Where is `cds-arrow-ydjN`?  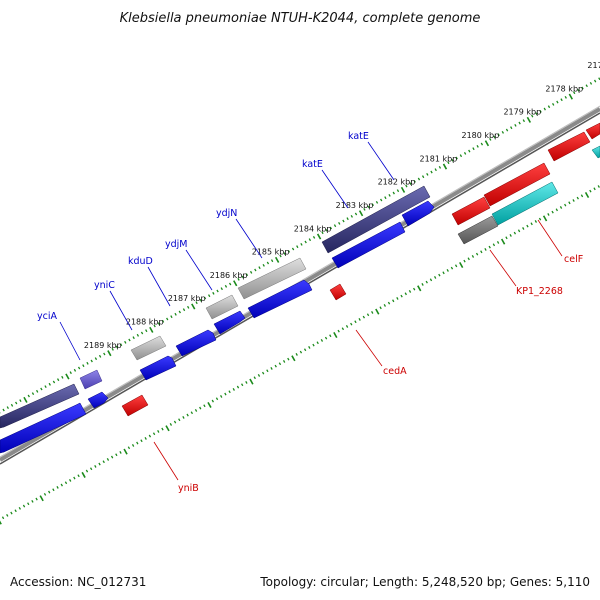 cds-arrow-ydjN is located at coordinates (280, 299).